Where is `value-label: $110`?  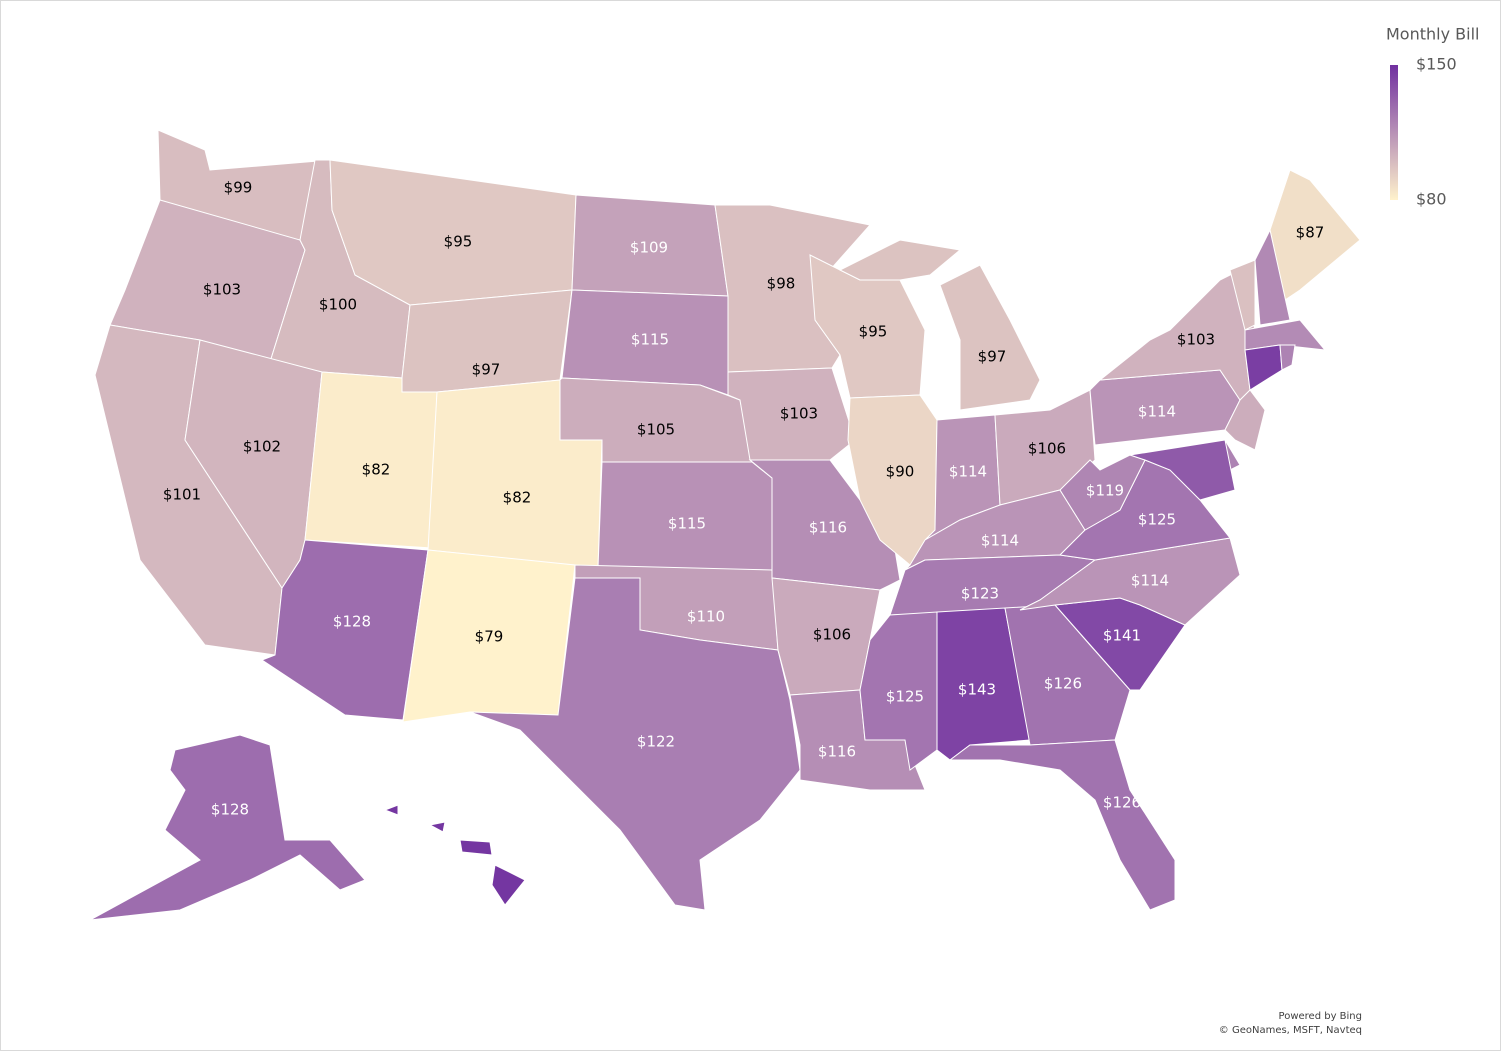
value-label: $110 is located at coordinates (706, 617).